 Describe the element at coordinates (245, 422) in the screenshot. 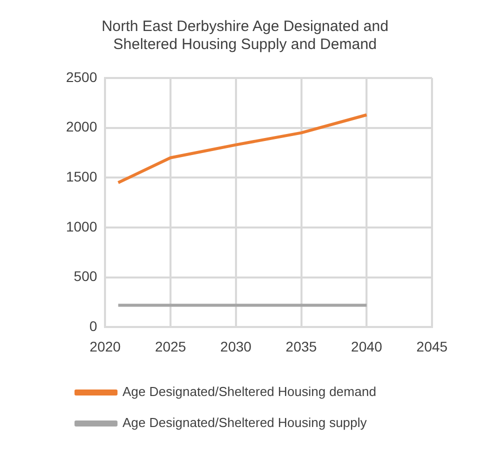

I see `legend-label: Age Designated/Sheltered Housing supply` at that location.